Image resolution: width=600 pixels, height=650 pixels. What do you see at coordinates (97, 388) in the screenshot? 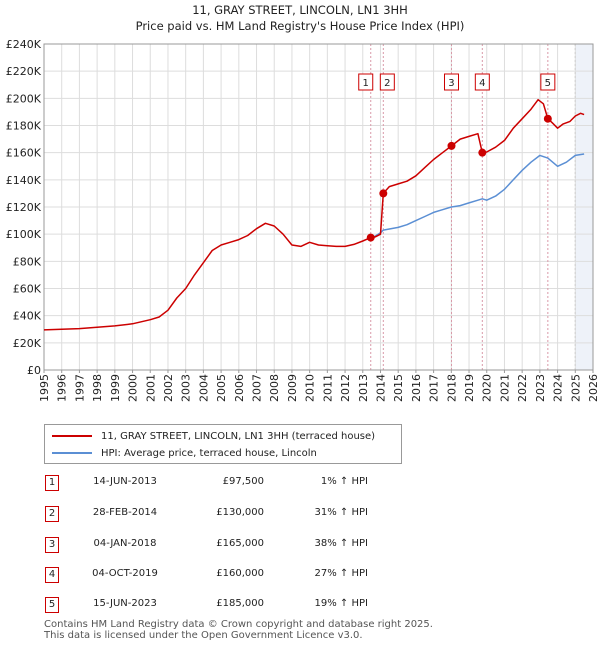
I see `x-tick-label: 1998` at bounding box center [97, 388].